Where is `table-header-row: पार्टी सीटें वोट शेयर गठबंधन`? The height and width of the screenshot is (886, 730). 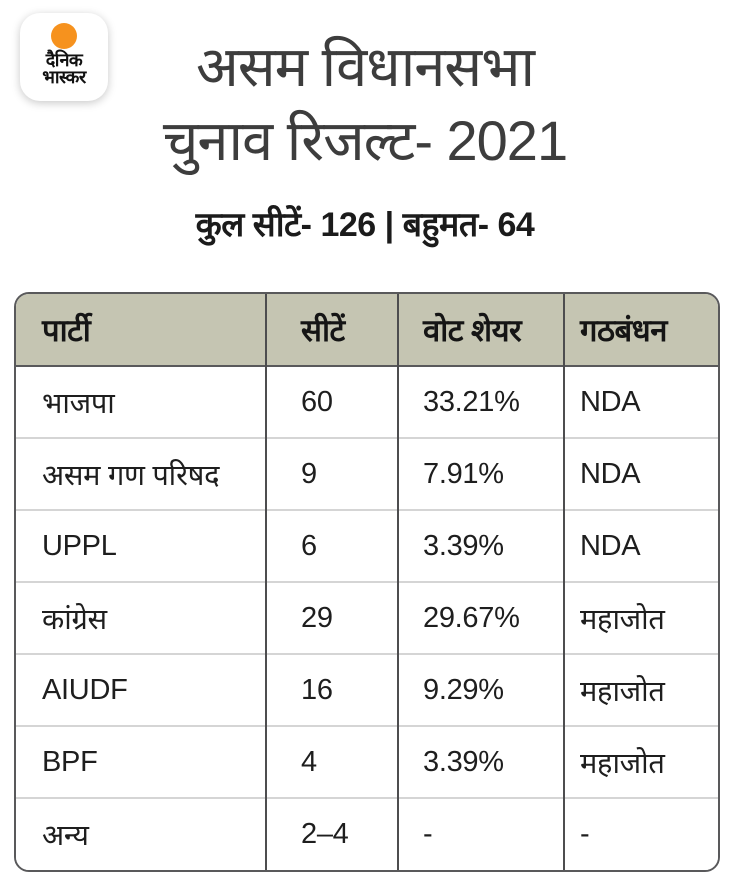
table-header-row: पार्टी सीटें वोट शेयर गठबंधन is located at coordinates (367, 330).